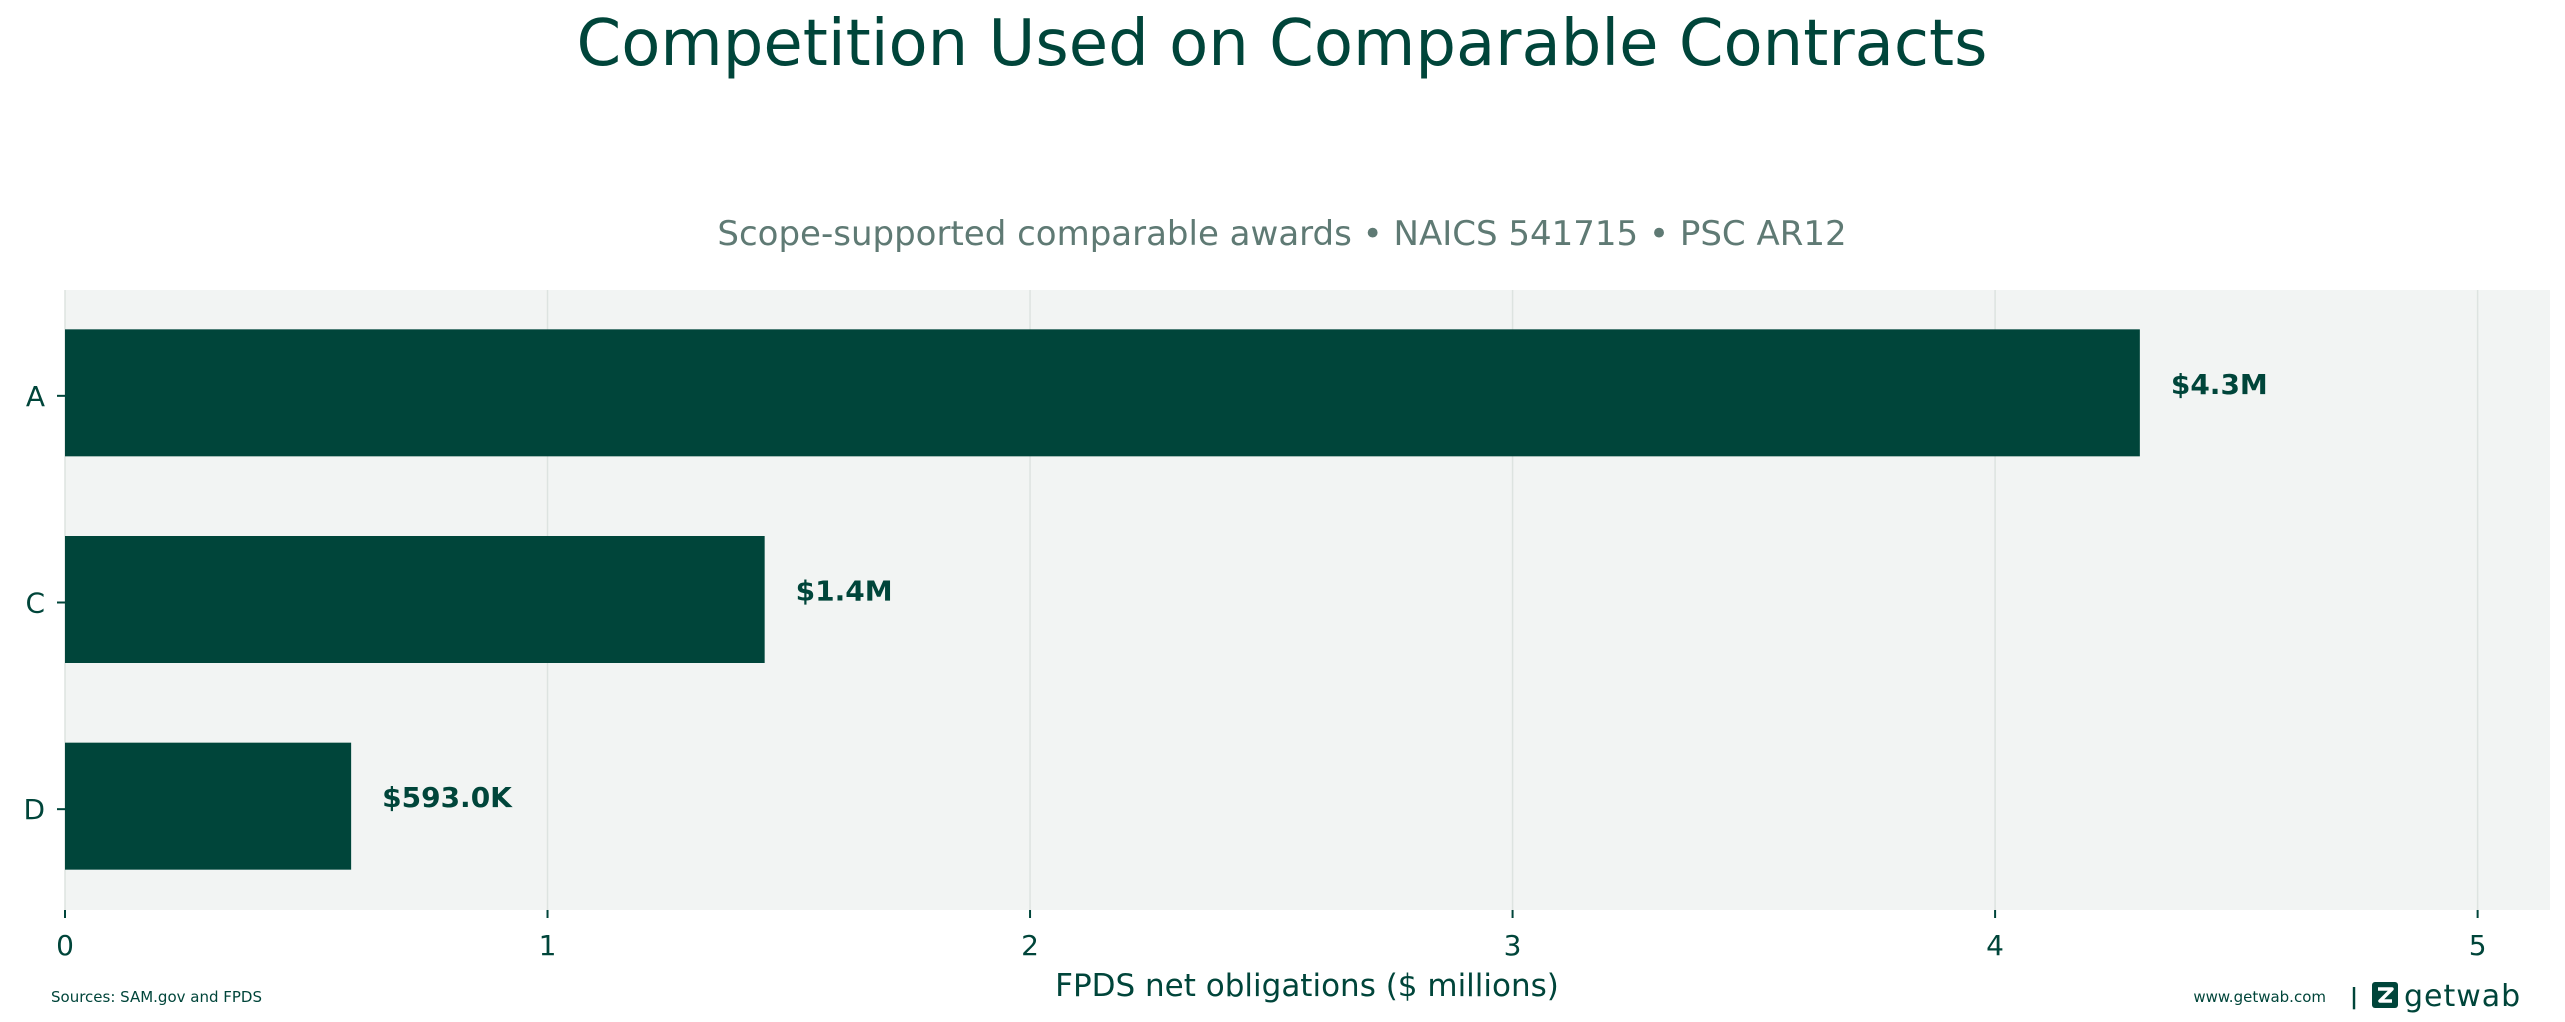 The image size is (2565, 1022). What do you see at coordinates (1030, 945) in the screenshot?
I see `x-tick-label-2: 2` at bounding box center [1030, 945].